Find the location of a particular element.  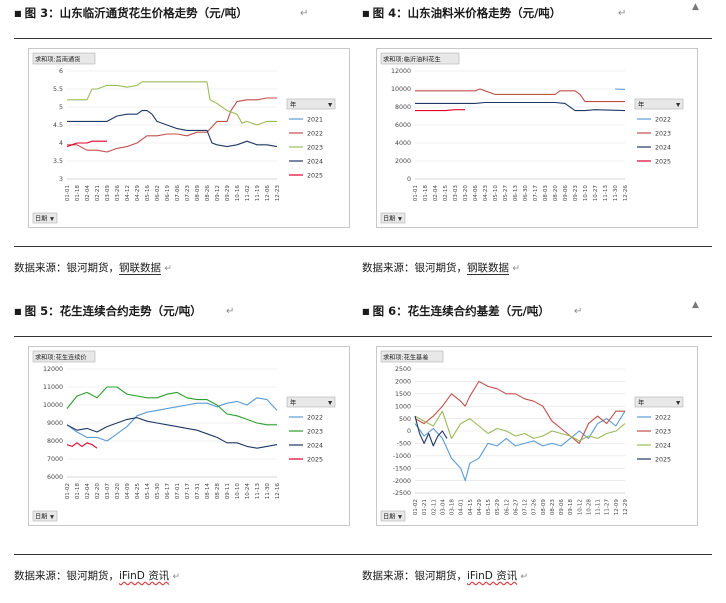

x-tick-label: 10-16 is located at coordinates (238, 193).